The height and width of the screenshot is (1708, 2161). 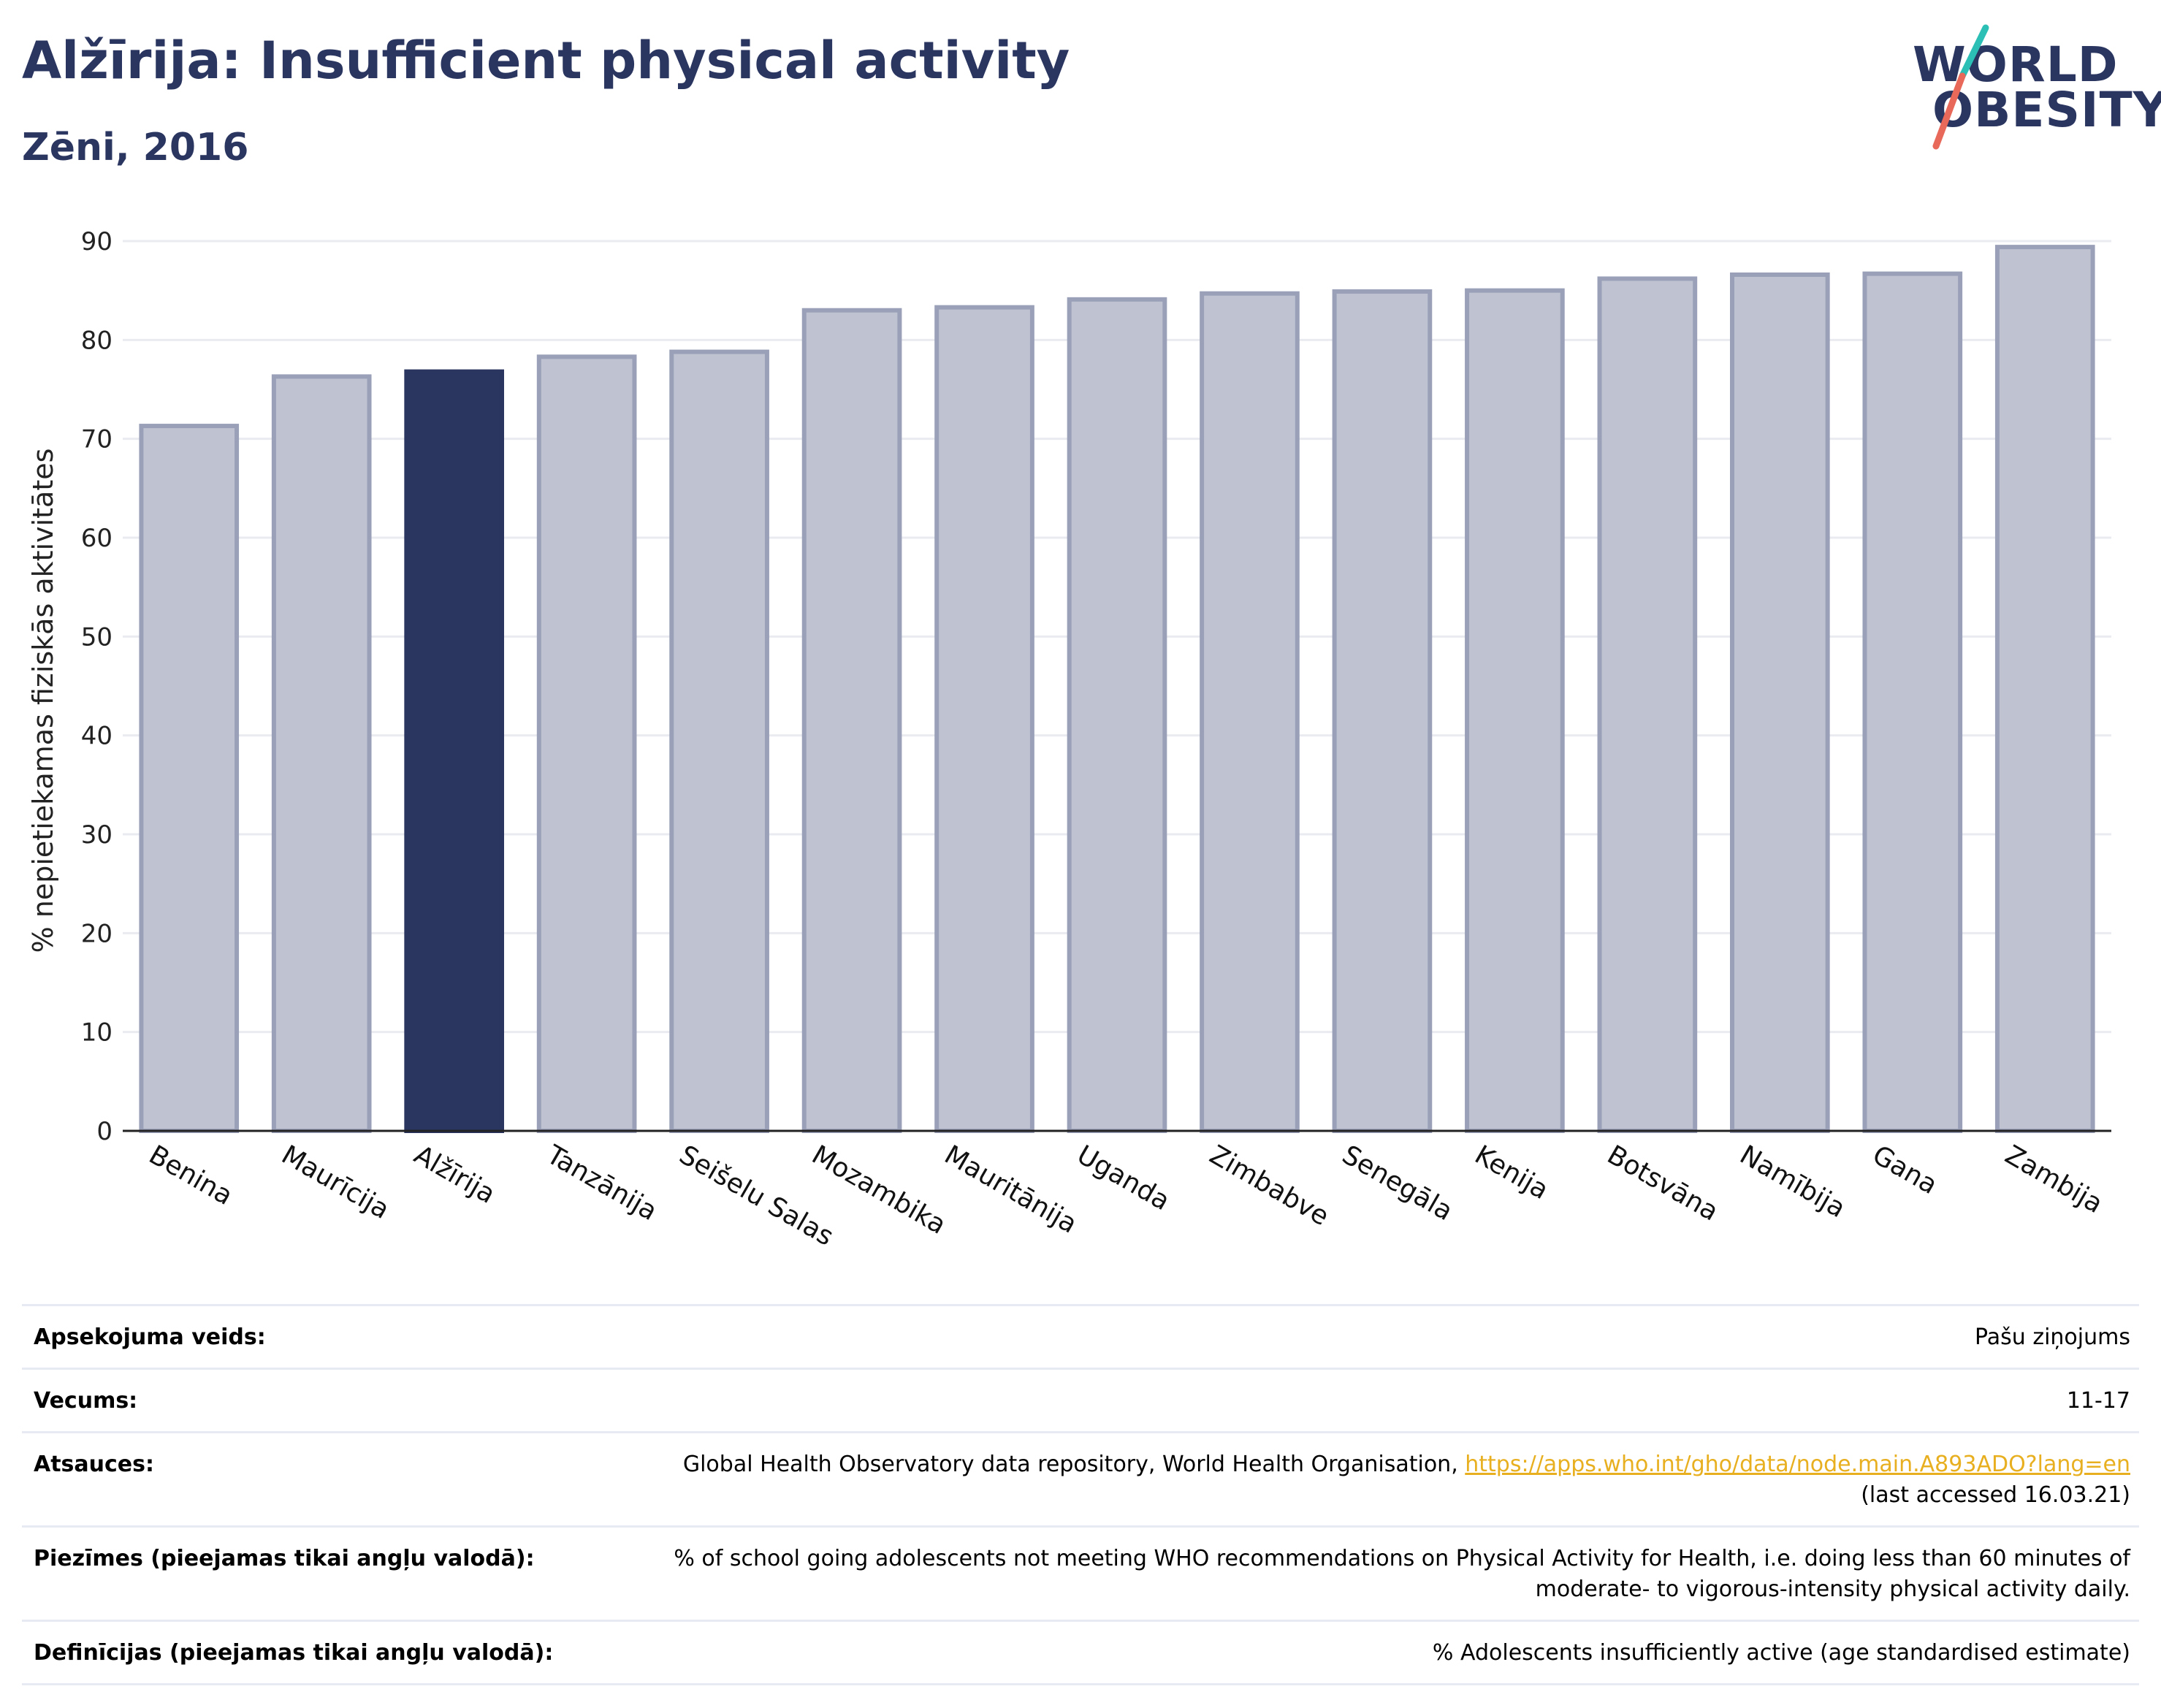 I want to click on age-label: Vecums:, so click(x=86, y=1401).